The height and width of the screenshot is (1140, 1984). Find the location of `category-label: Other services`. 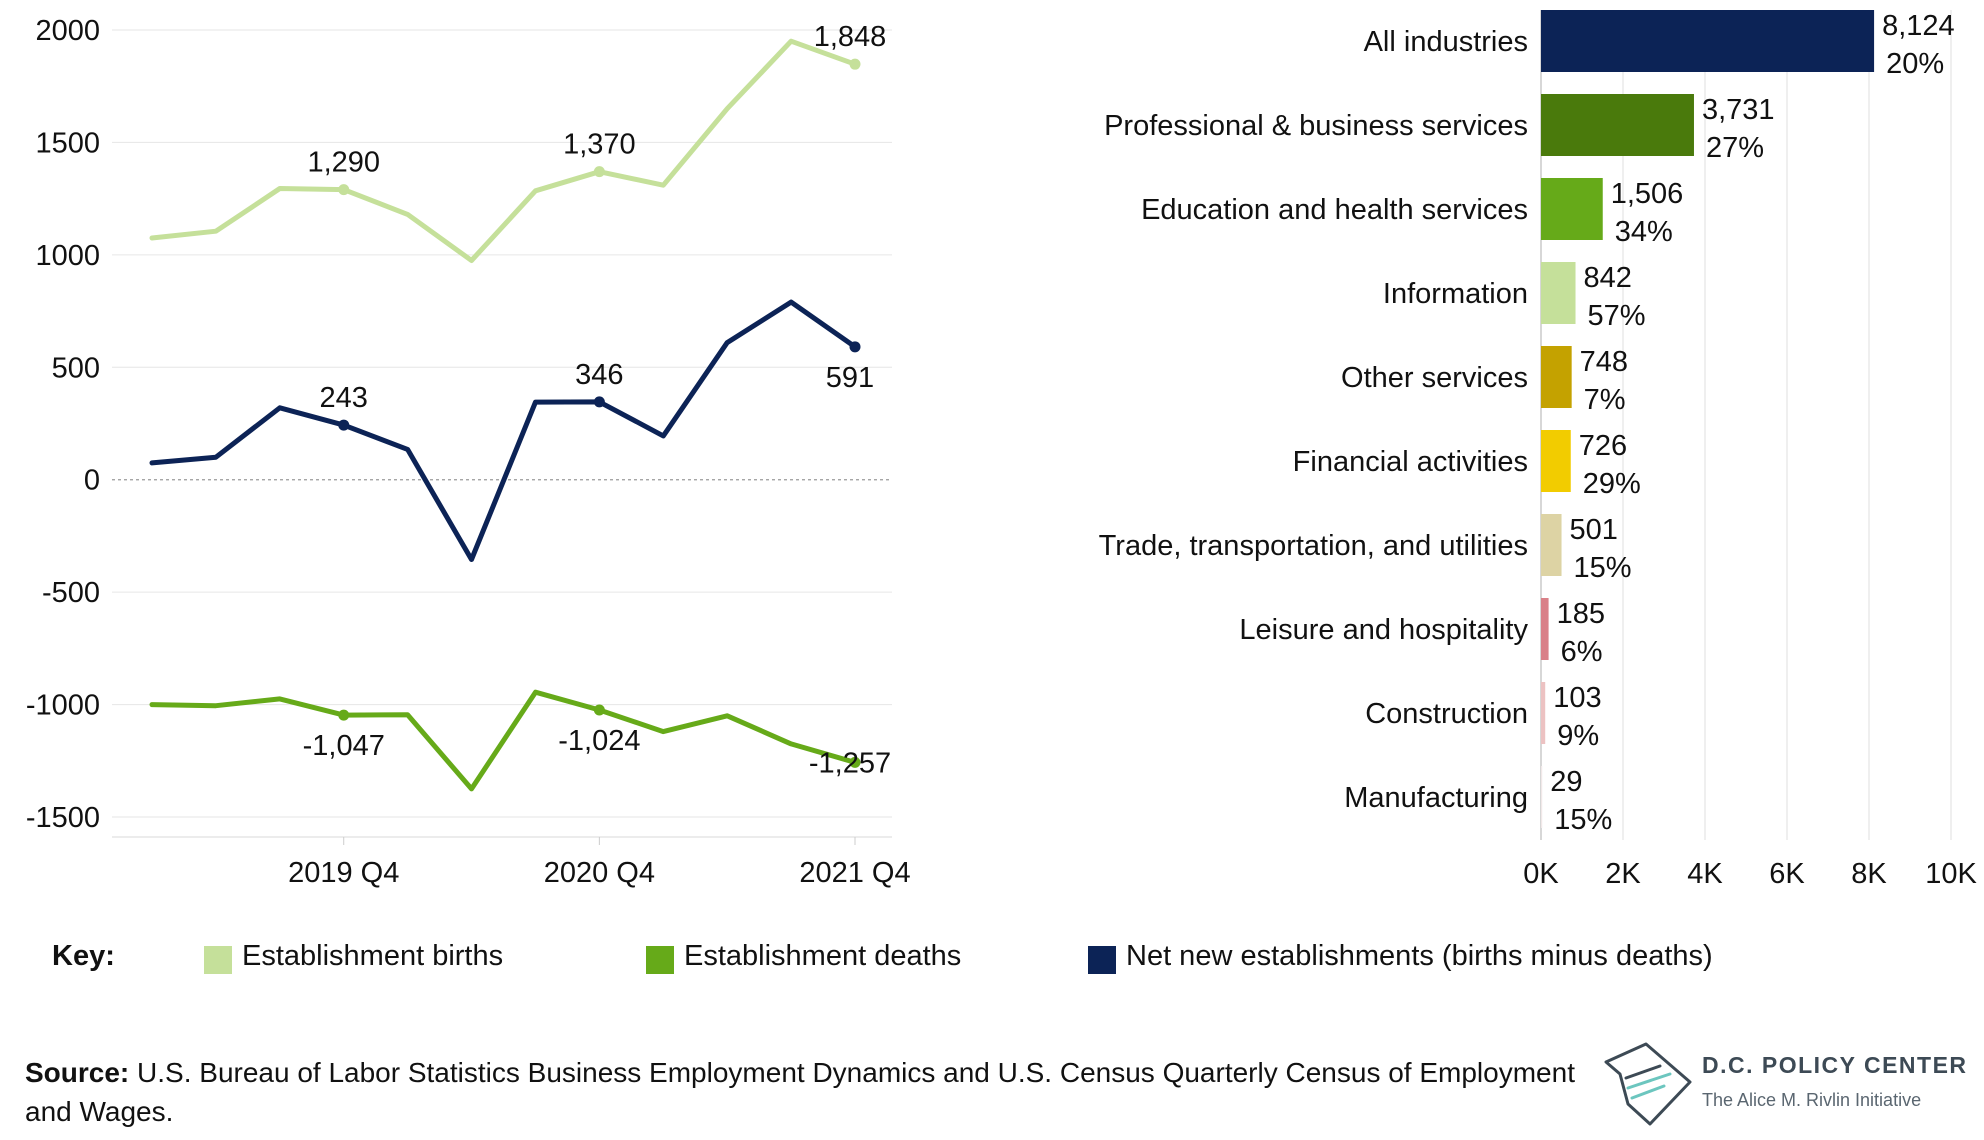

category-label: Other services is located at coordinates (1434, 378).